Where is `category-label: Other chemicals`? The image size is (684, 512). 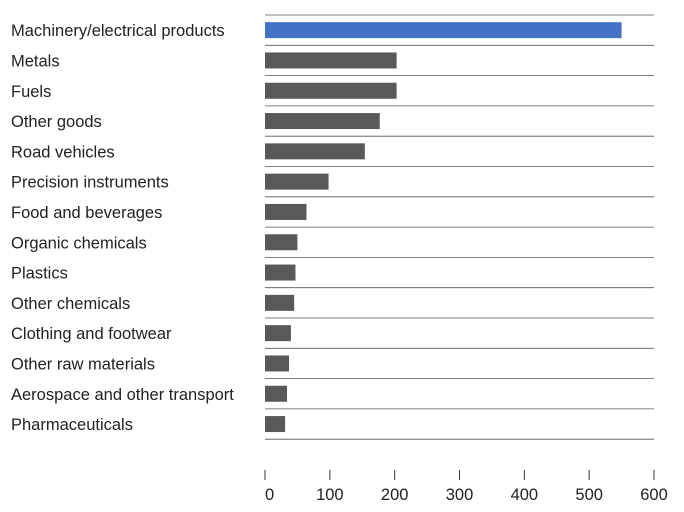
category-label: Other chemicals is located at coordinates (70, 304).